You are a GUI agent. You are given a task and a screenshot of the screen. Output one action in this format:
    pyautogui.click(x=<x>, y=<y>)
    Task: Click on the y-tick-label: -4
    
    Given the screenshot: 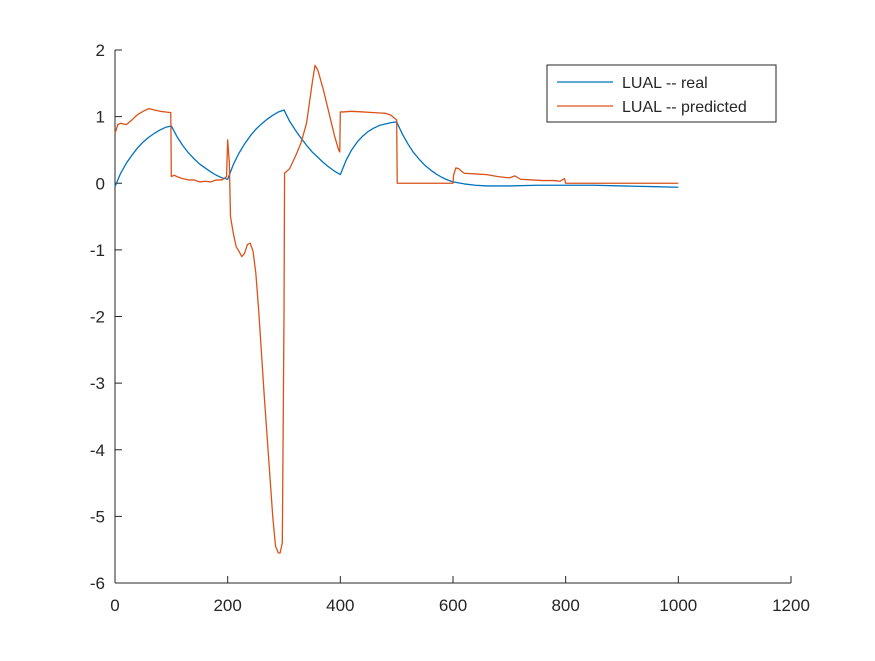 What is the action you would take?
    pyautogui.click(x=97, y=450)
    